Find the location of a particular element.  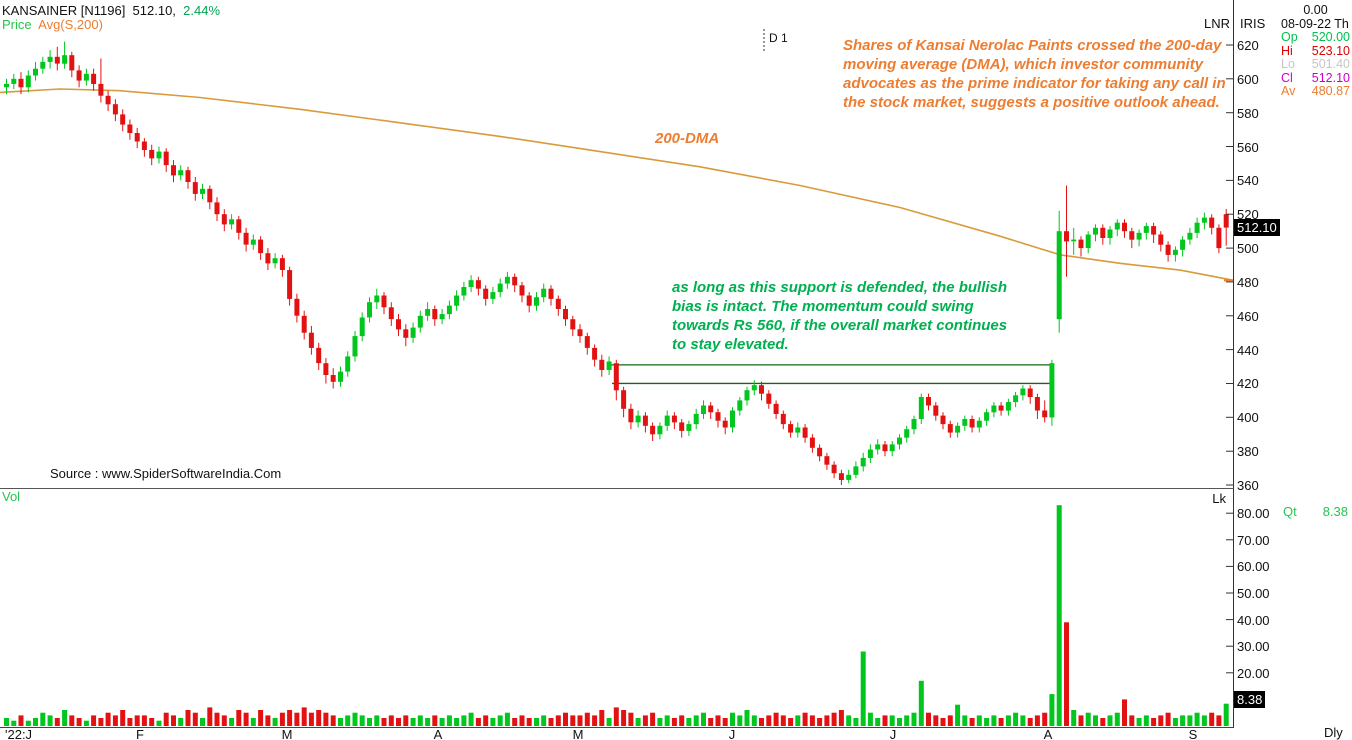

quote-row-lo: Lo 501.40 is located at coordinates (1315, 64).